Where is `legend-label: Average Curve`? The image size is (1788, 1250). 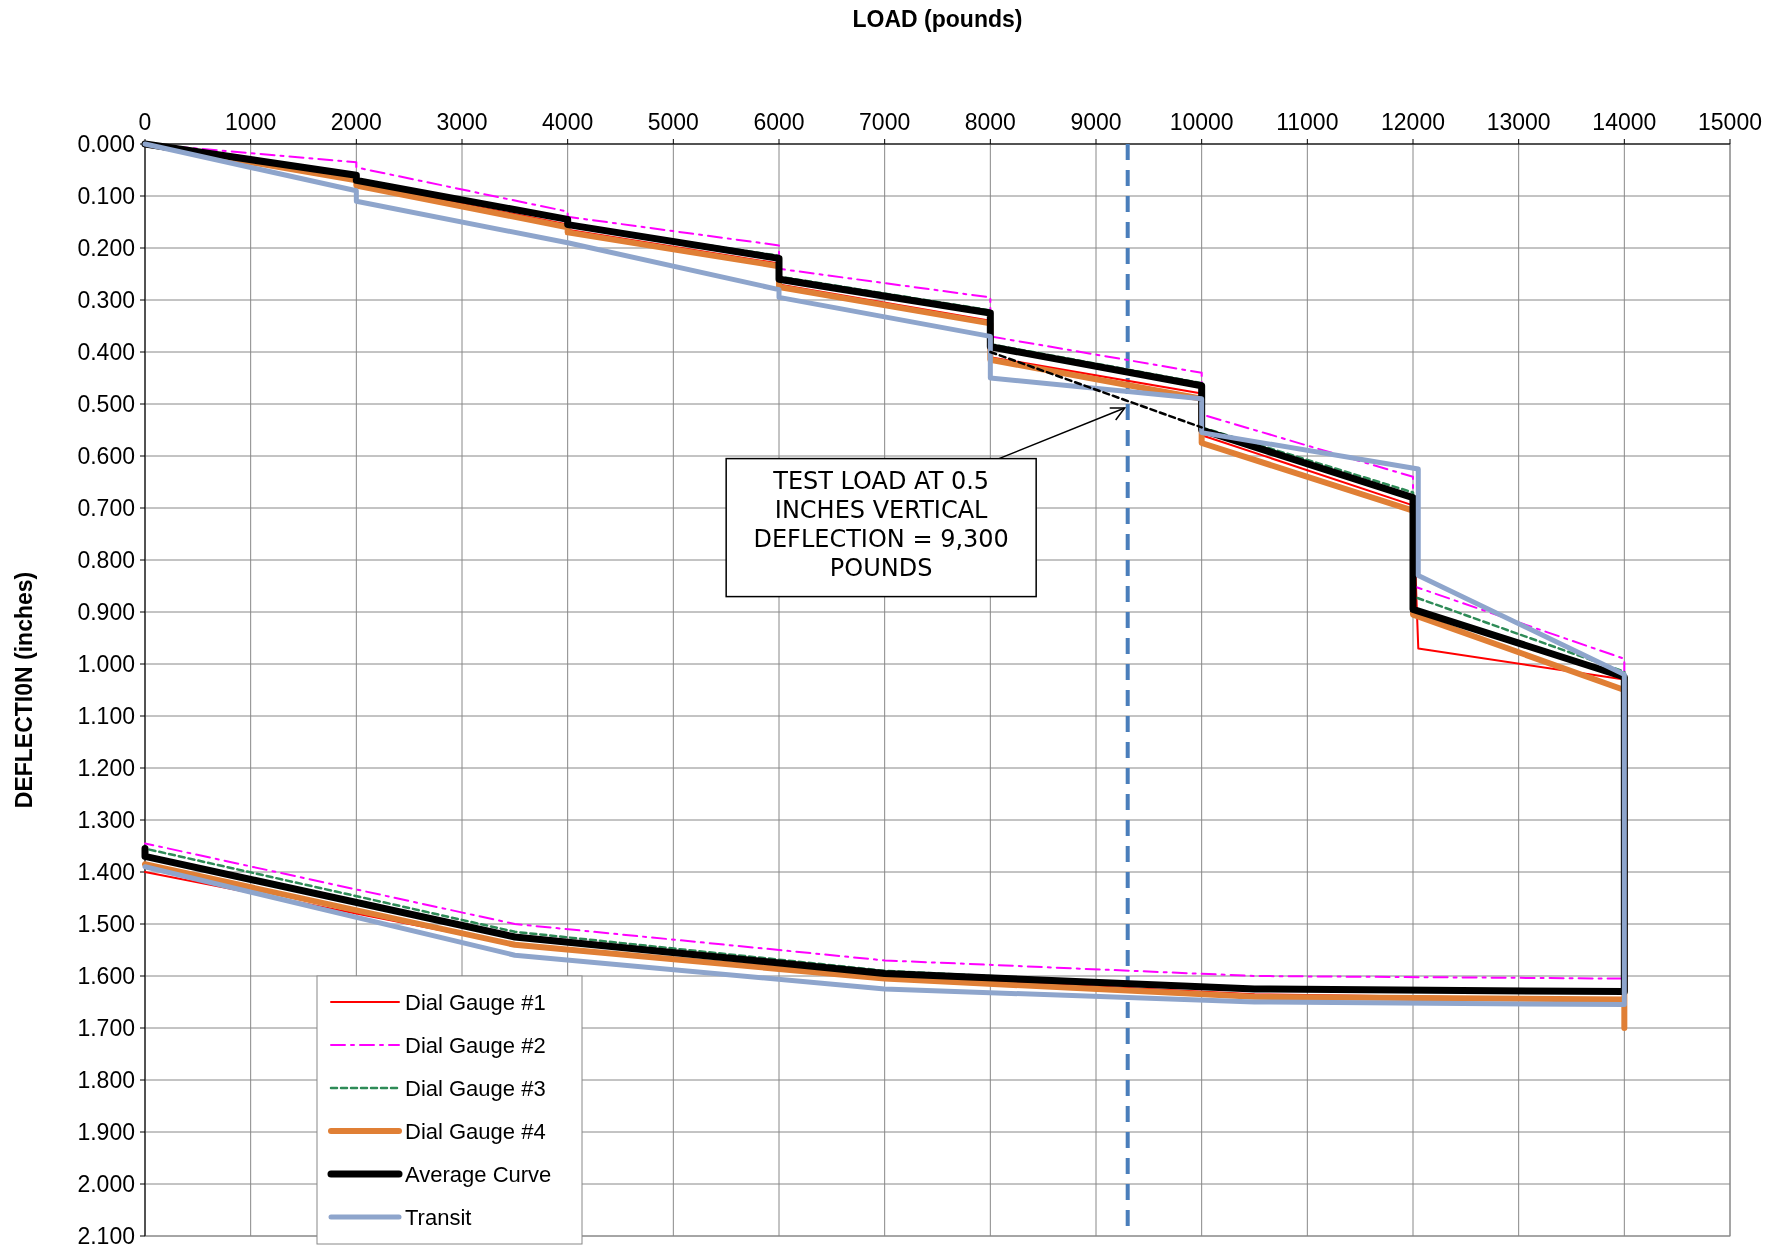
legend-label: Average Curve is located at coordinates (478, 1174).